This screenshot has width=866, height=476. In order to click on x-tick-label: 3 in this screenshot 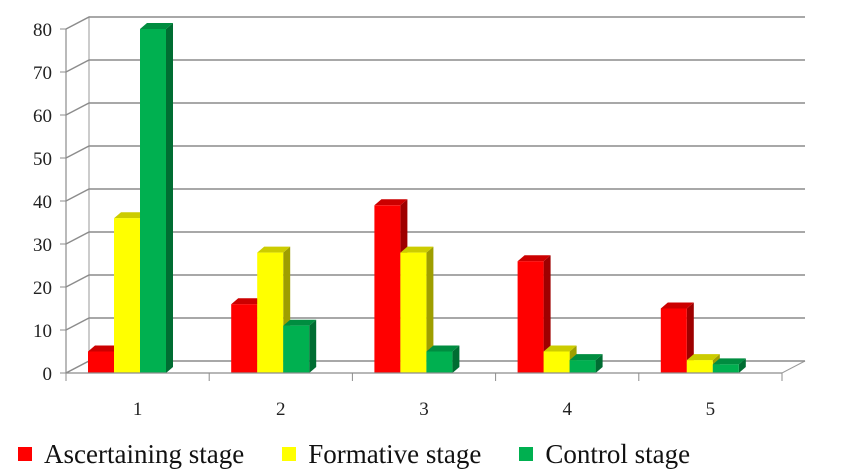, I will do `click(424, 409)`.